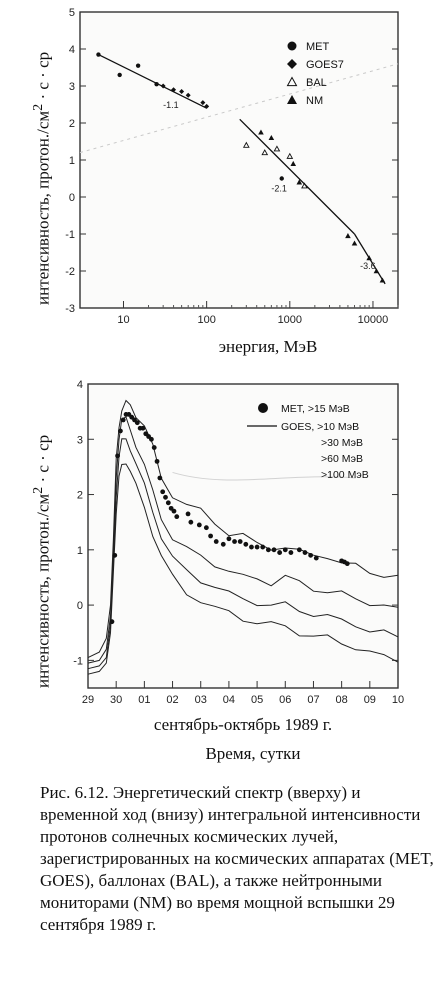 This screenshot has height=1000, width=446. Describe the element at coordinates (201, 700) in the screenshot. I see `x-tick-label: 03` at that location.